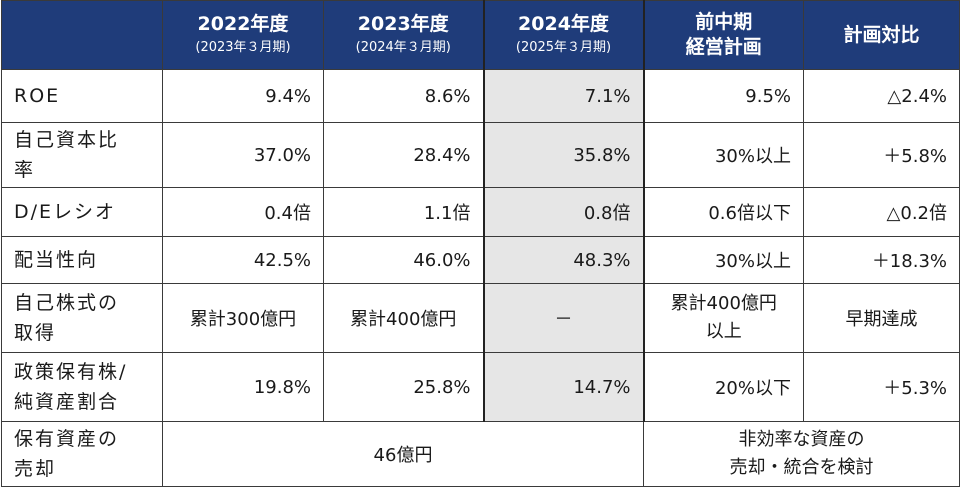  Describe the element at coordinates (82, 155) in the screenshot. I see `row-label-equity-ratio: 自己資本比 率` at that location.